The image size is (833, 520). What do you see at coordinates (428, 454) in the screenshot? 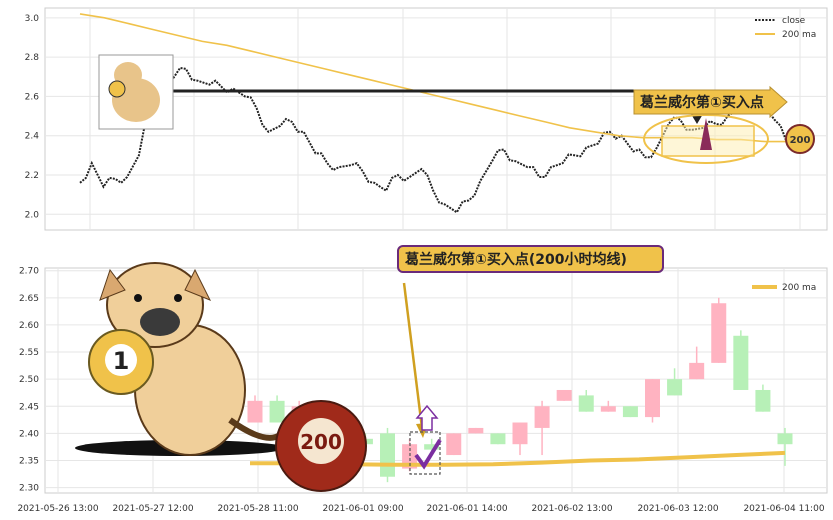
I see `check-mark-icon` at bounding box center [428, 454].